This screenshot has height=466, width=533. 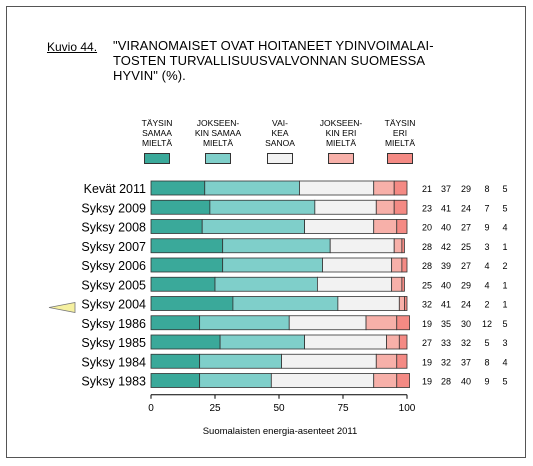 What do you see at coordinates (218, 133) in the screenshot?
I see `legend-label: JOKSEEN- KIN SAMAA MIELTÄ` at bounding box center [218, 133].